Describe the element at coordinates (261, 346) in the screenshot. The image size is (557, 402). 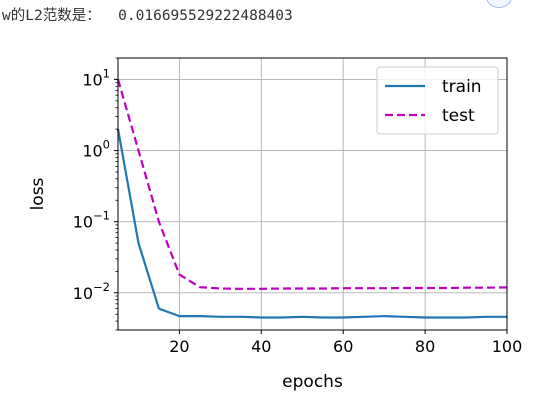
I see `x-tick-label: 40` at that location.